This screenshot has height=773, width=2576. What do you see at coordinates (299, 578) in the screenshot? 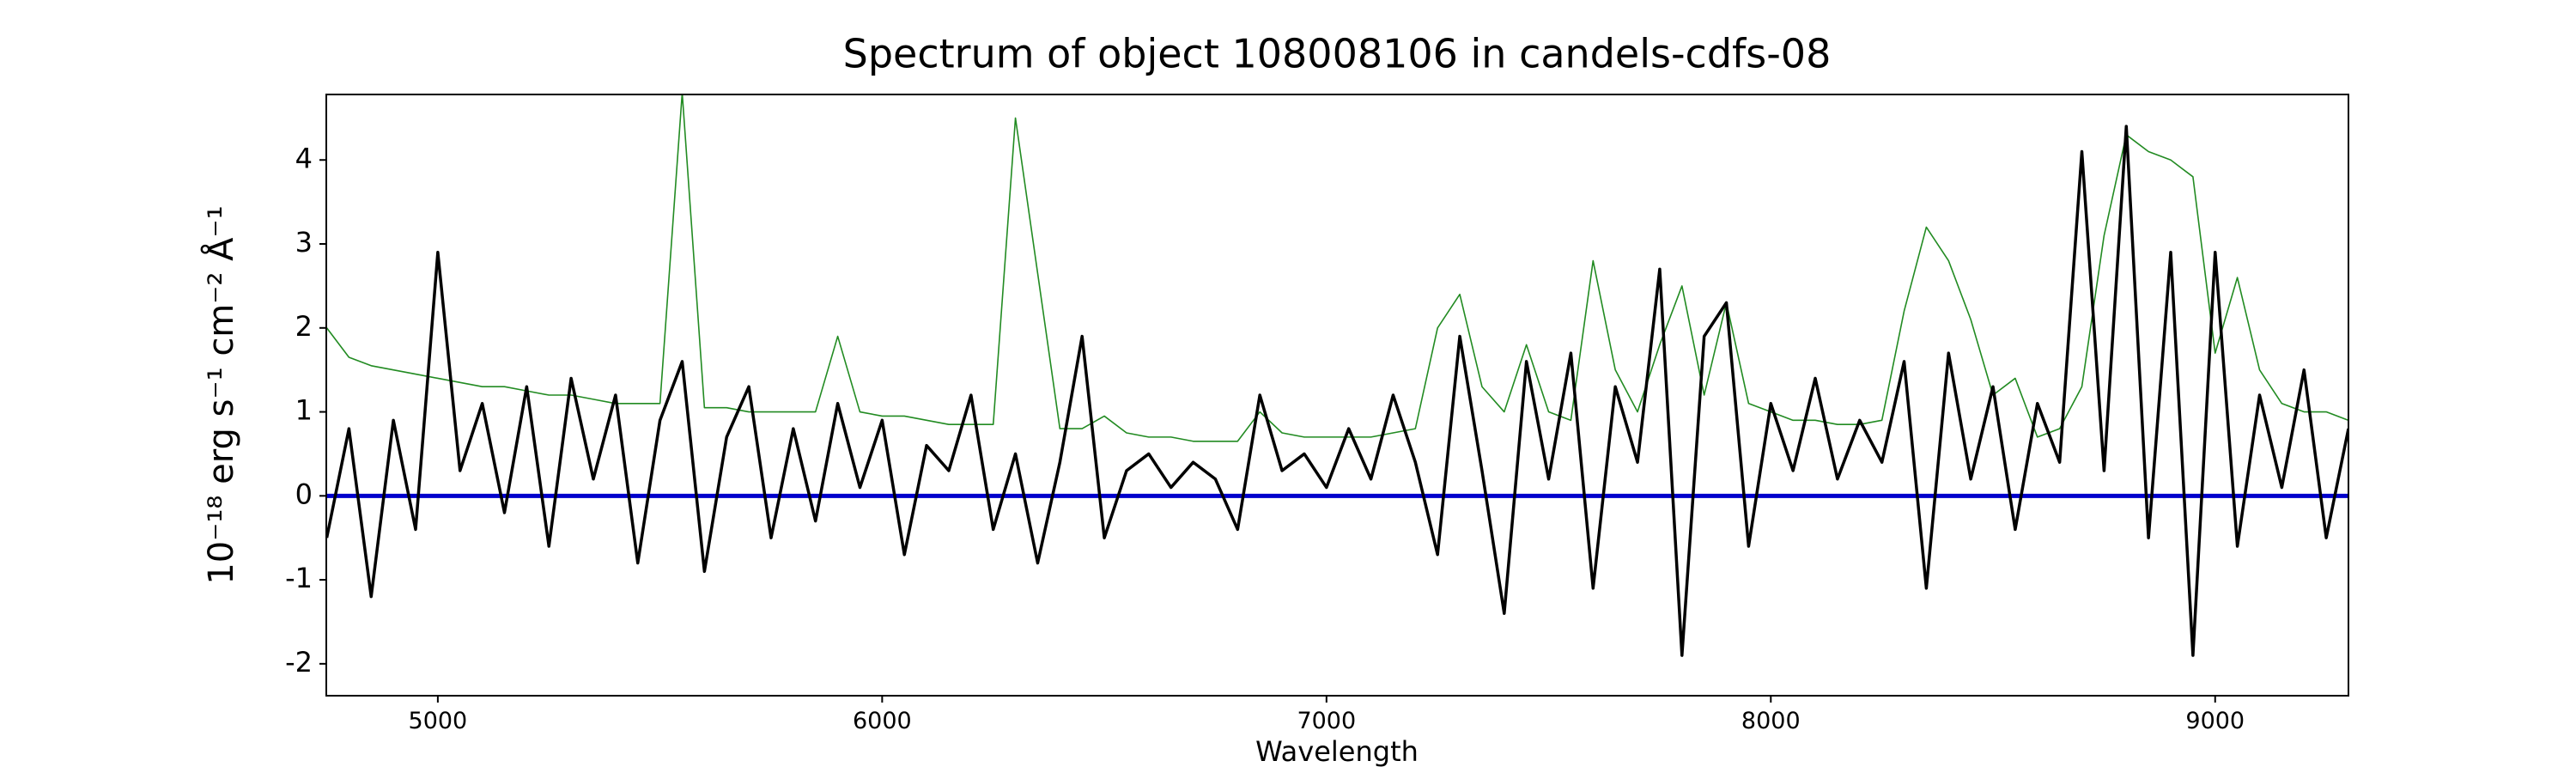
I see `y-tick-label: -1` at bounding box center [299, 578].